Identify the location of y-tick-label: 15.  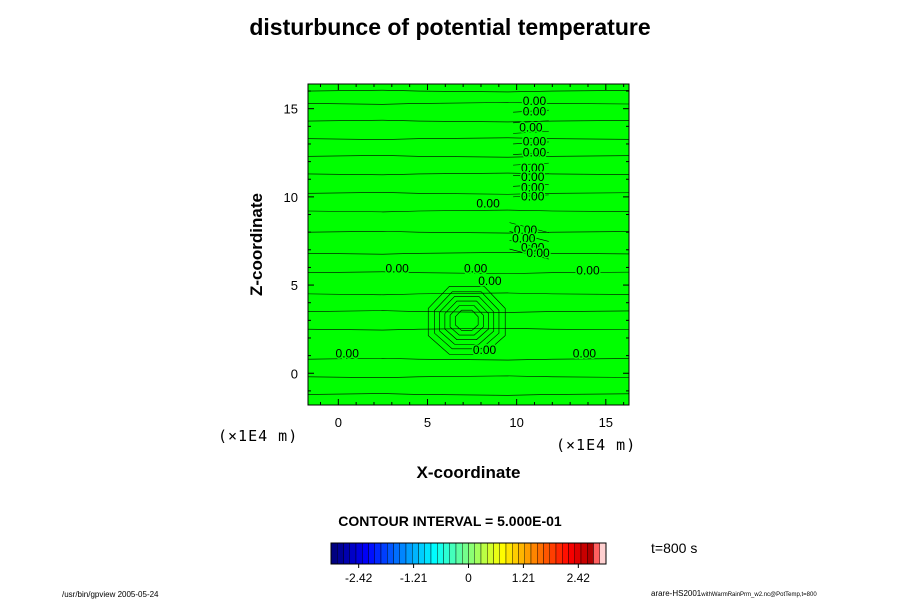
(291, 109).